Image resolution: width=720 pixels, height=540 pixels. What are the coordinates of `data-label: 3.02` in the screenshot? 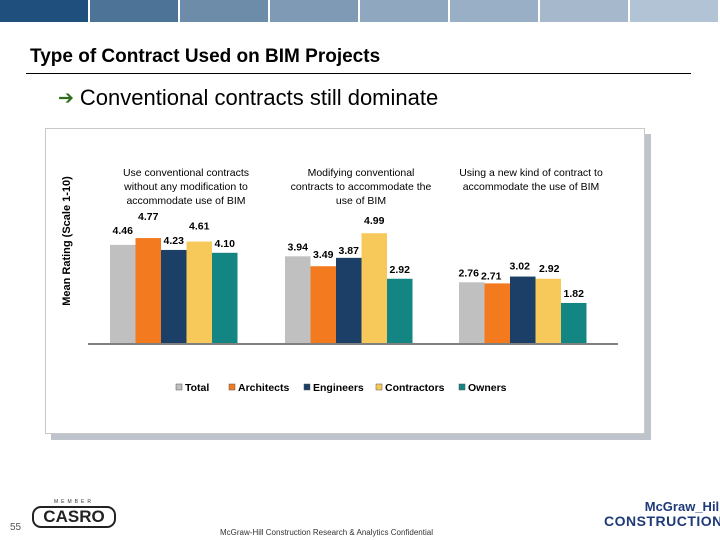 It's located at (520, 267).